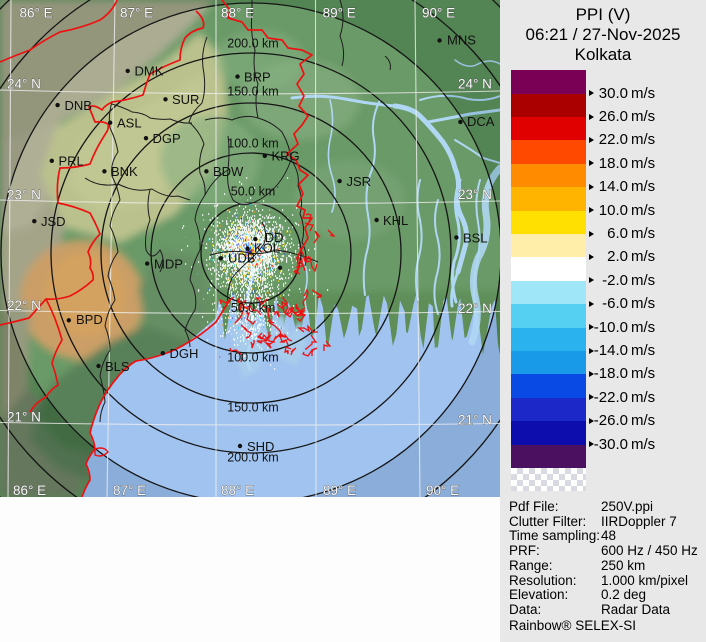 The width and height of the screenshot is (706, 642). Describe the element at coordinates (71, 161) in the screenshot. I see `svg-text: PRL` at that location.